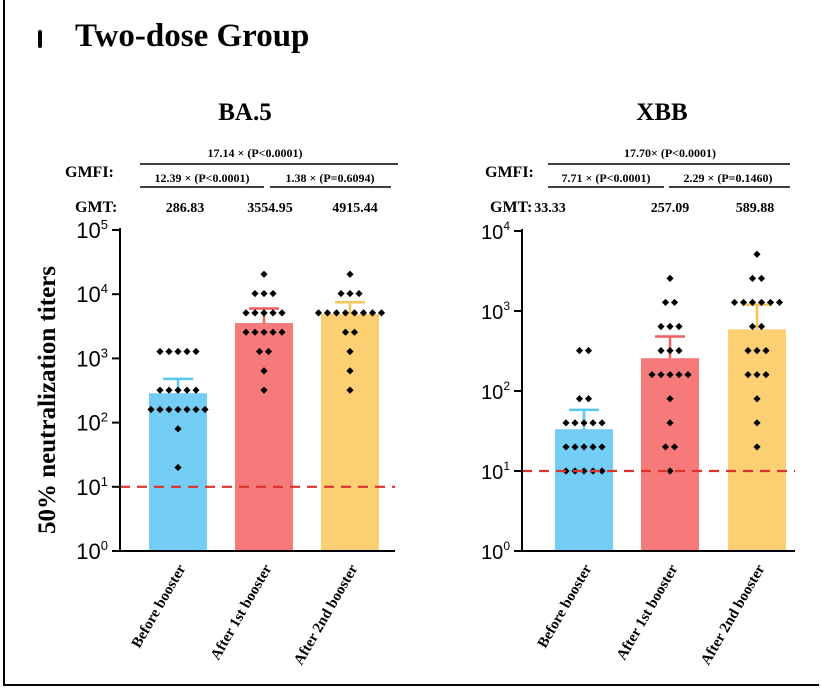  Describe the element at coordinates (755, 208) in the screenshot. I see `gmt-value: 589.88` at that location.